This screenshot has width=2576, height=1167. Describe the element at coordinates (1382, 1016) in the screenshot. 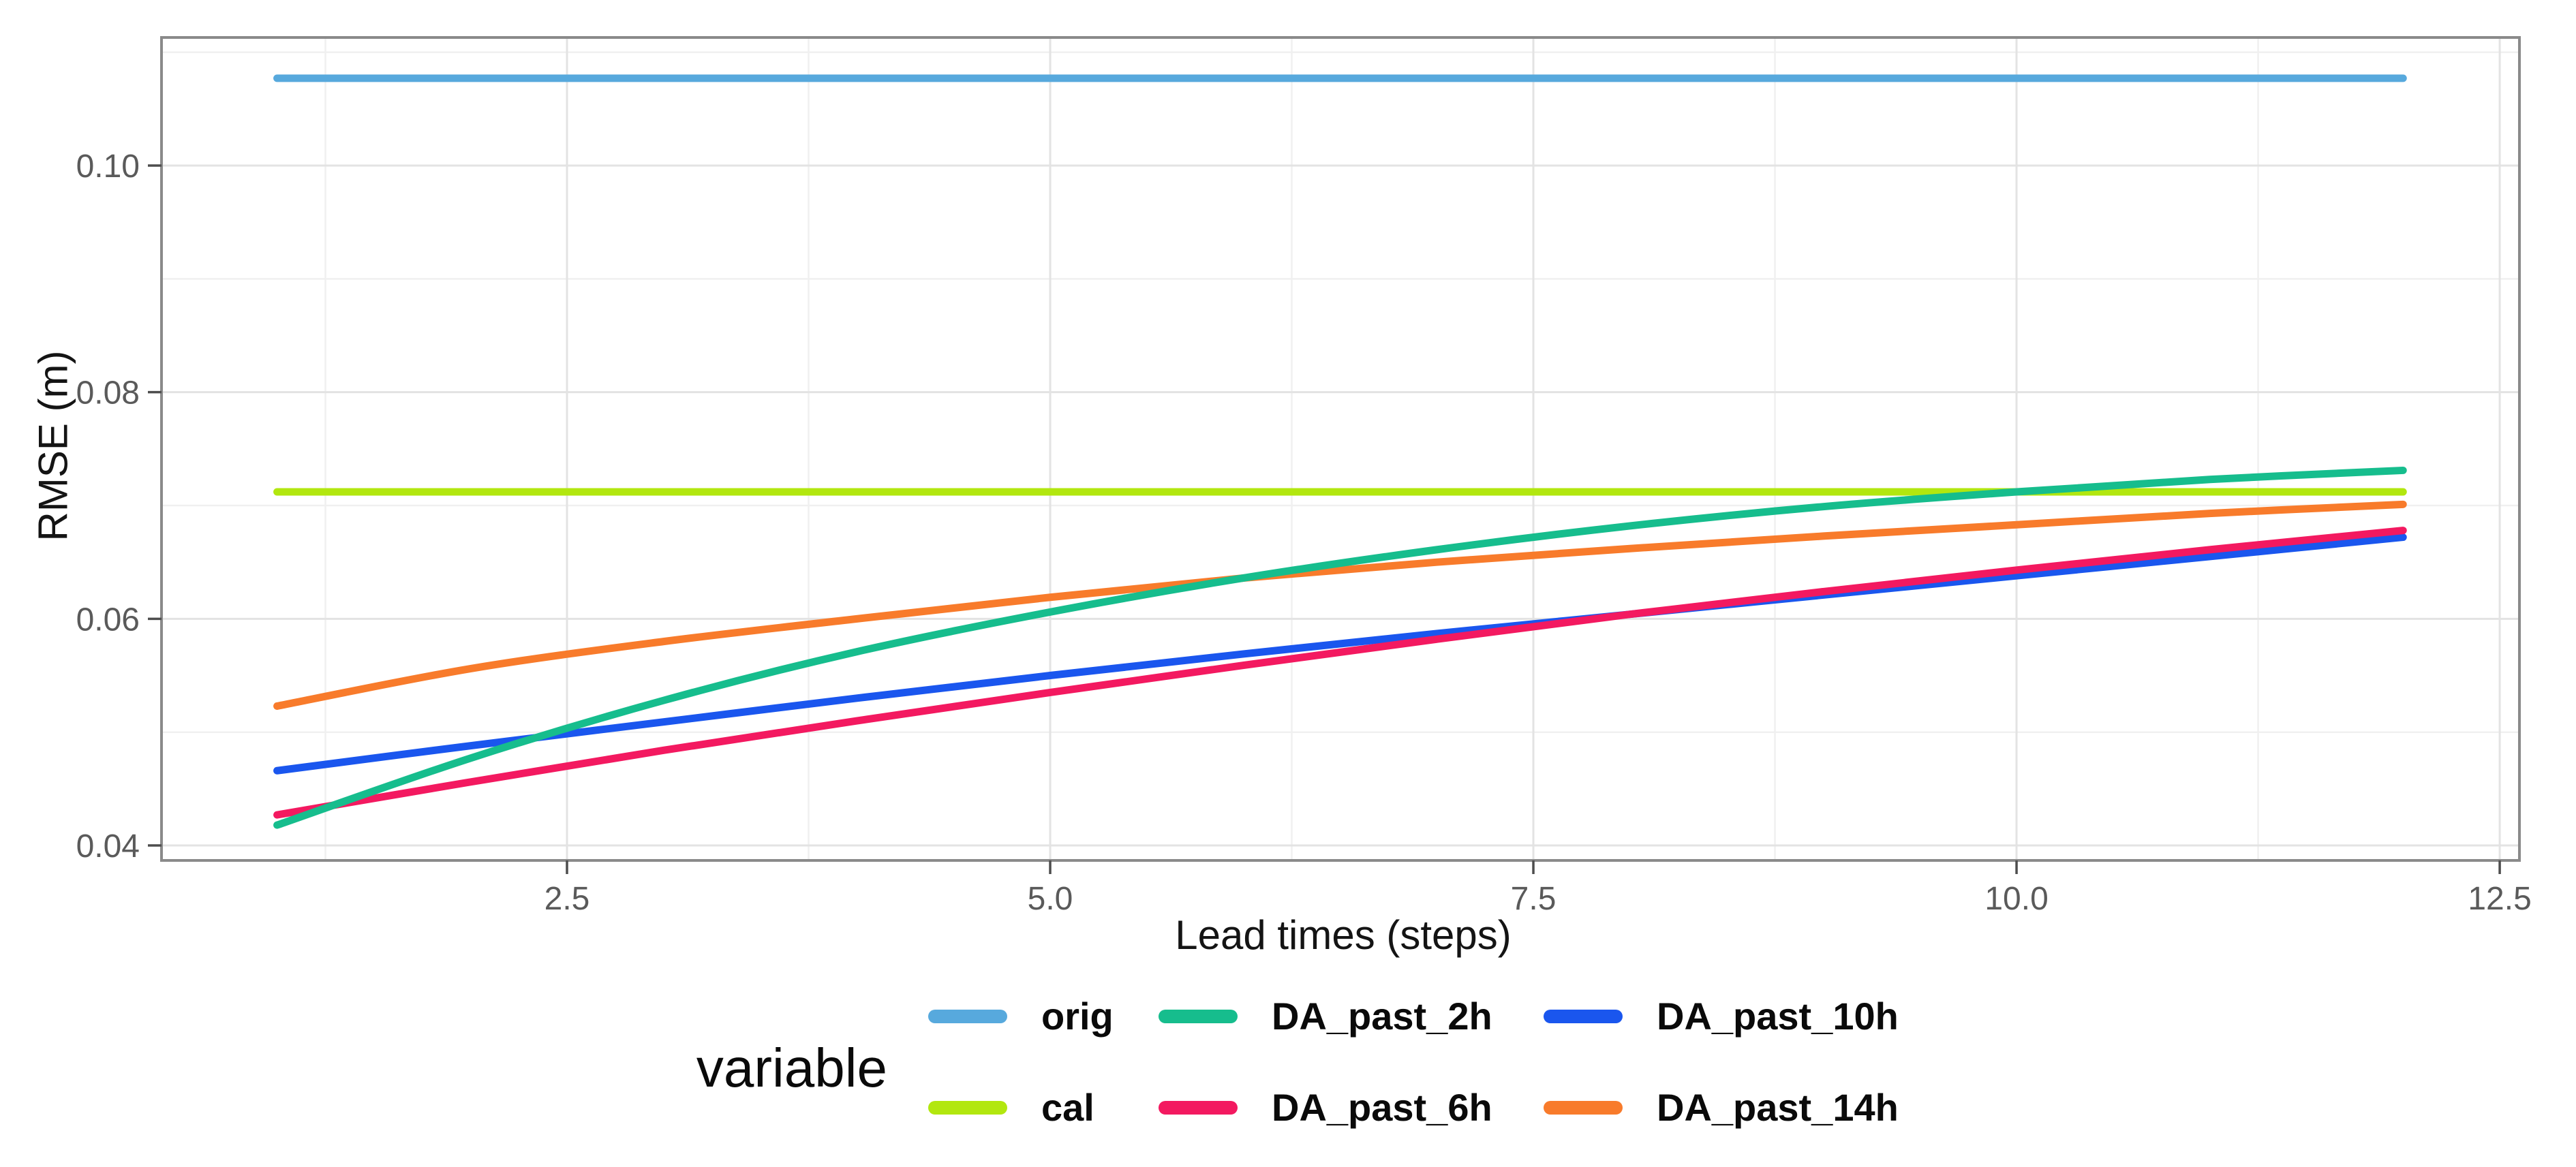

I see `legend-label-DA_past_2h: DA_past_2h` at that location.